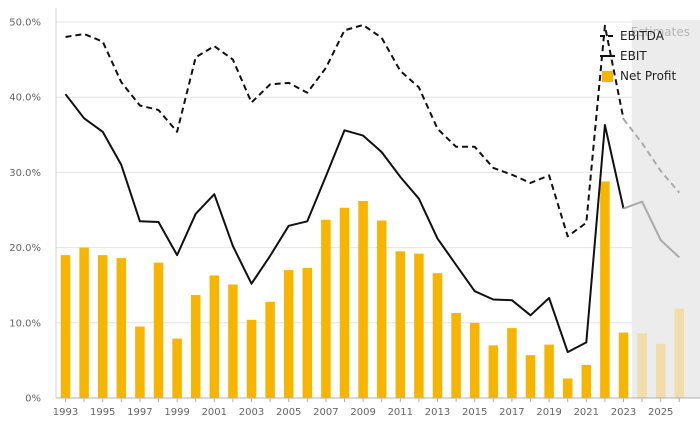 This screenshot has height=437, width=700. I want to click on y-tick-label: 20.0%, so click(25, 248).